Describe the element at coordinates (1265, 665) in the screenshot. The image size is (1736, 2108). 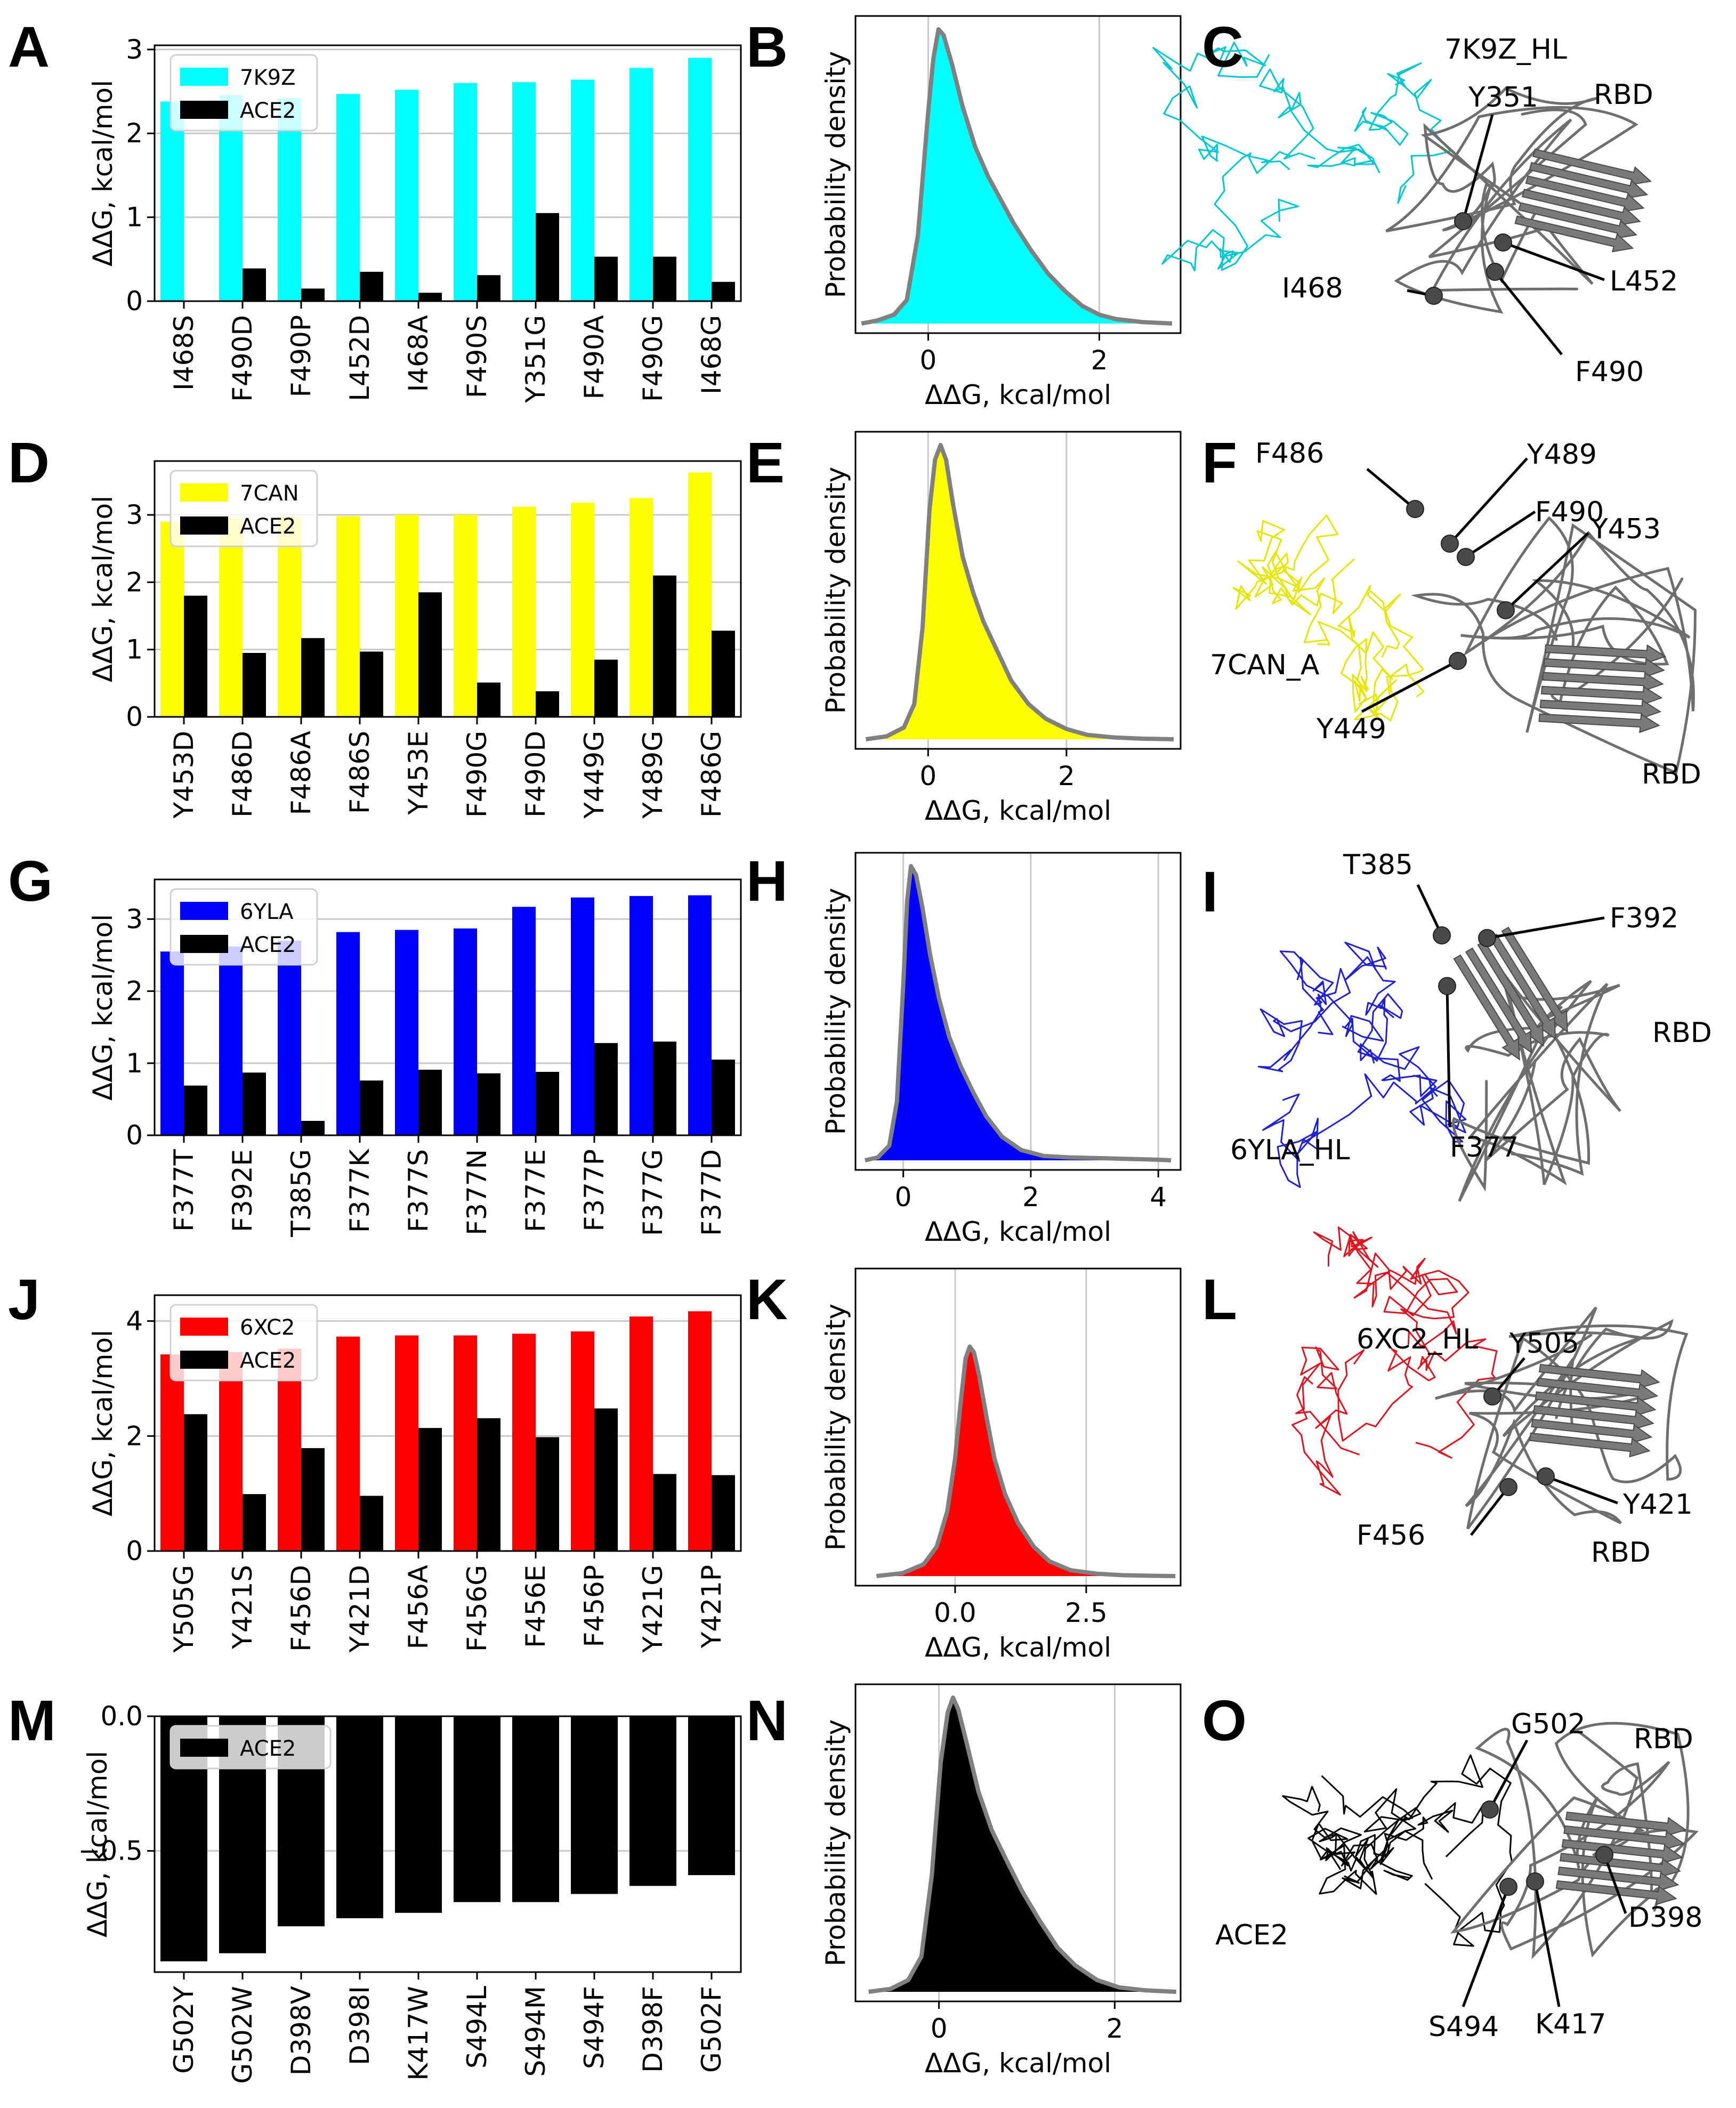
I see `chain-label-F: 7CAN_A` at that location.